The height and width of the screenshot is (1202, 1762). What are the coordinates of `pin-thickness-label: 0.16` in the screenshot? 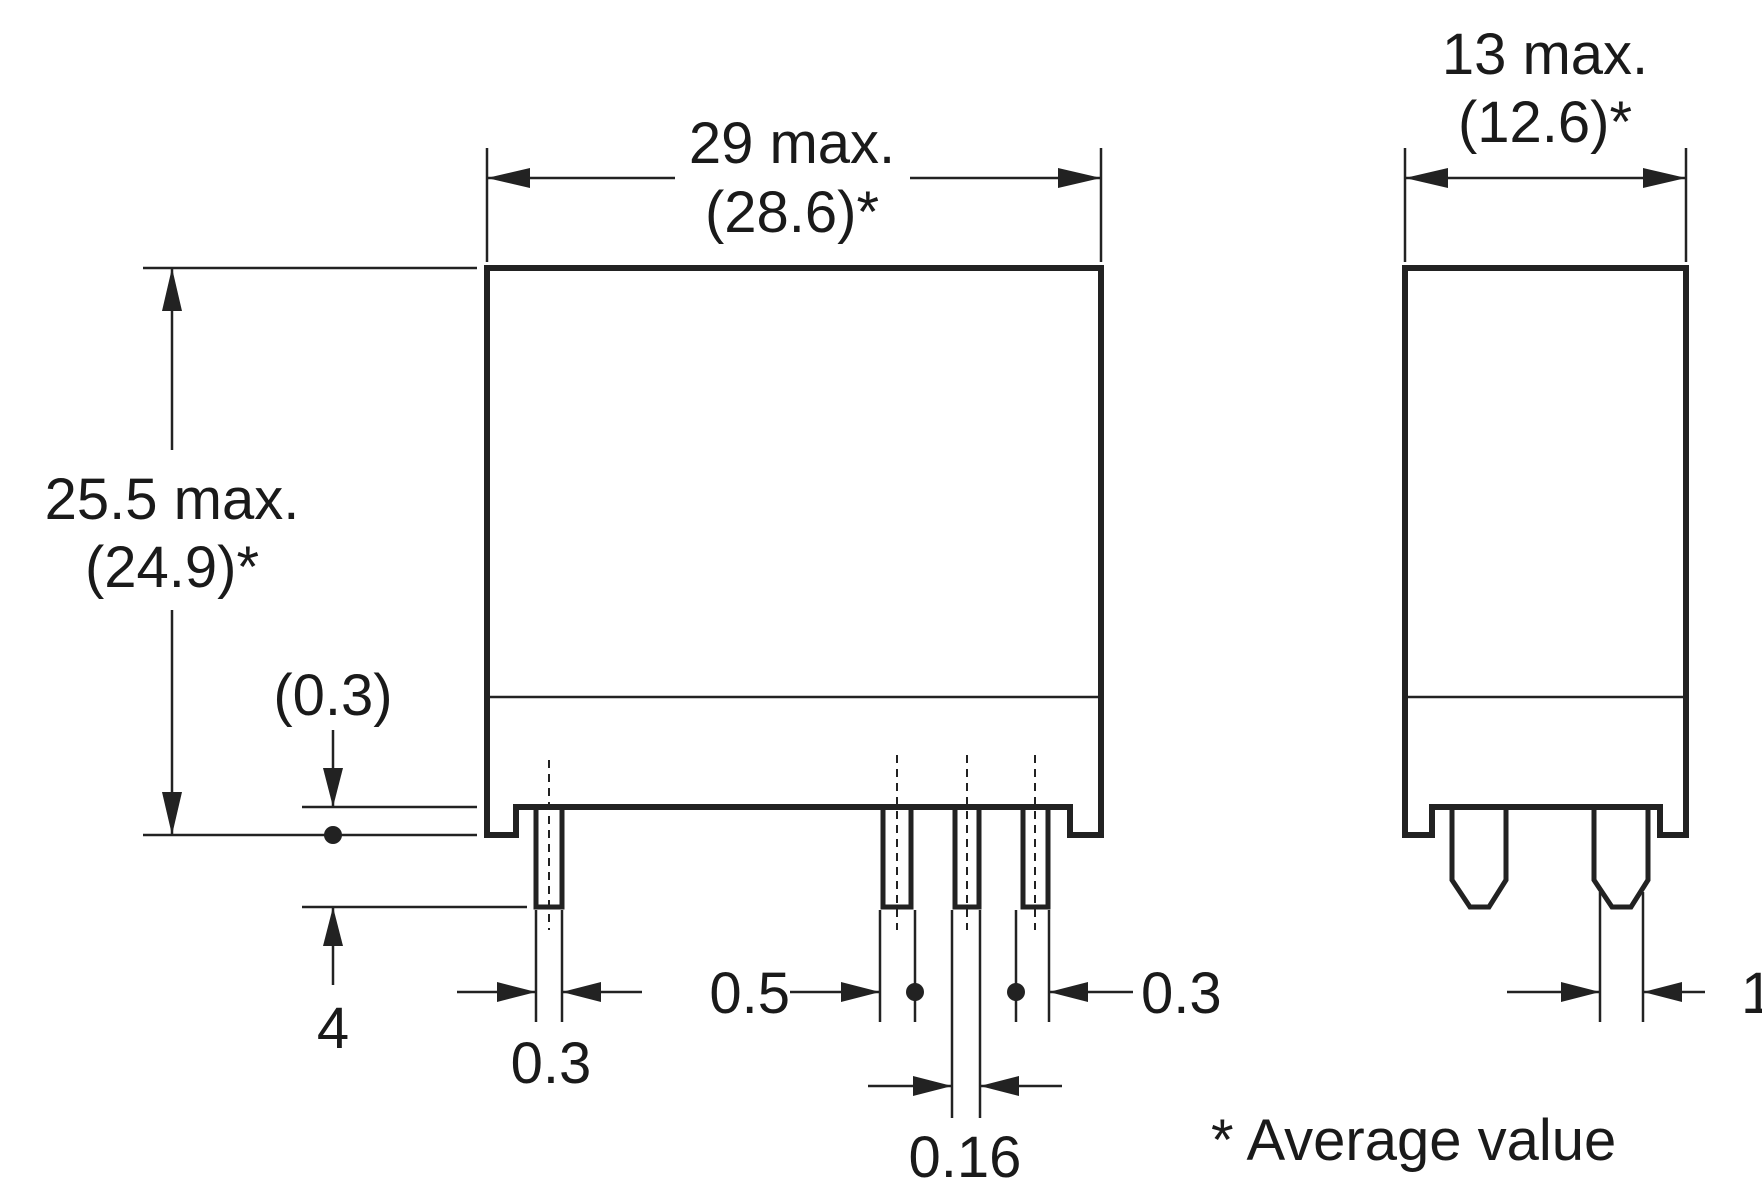 It's located at (965, 1157).